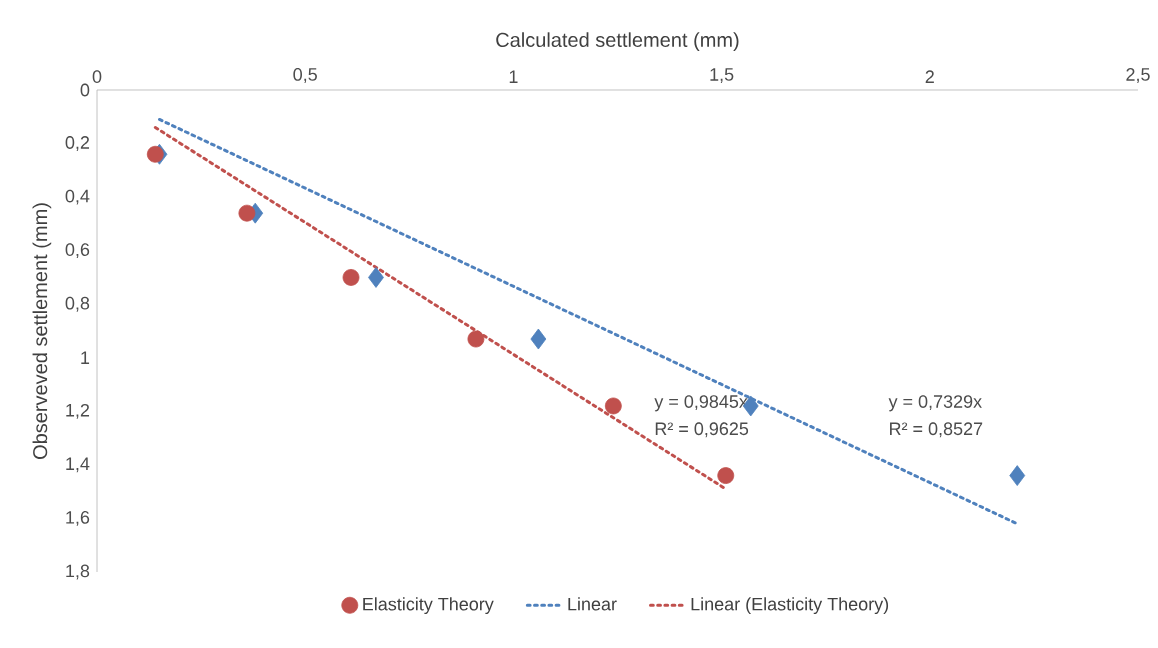  Describe the element at coordinates (77, 251) in the screenshot. I see `y-tick-label: 0,6` at that location.